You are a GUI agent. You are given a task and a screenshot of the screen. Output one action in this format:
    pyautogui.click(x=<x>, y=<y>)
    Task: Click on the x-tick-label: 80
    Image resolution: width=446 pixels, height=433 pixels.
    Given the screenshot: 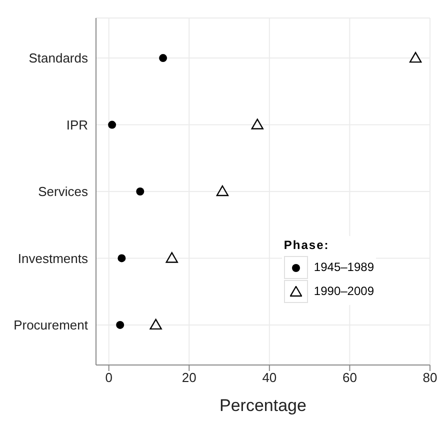 What is the action you would take?
    pyautogui.click(x=430, y=378)
    